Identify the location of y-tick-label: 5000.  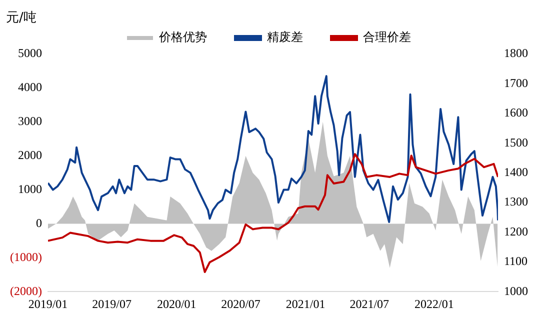
(30, 53).